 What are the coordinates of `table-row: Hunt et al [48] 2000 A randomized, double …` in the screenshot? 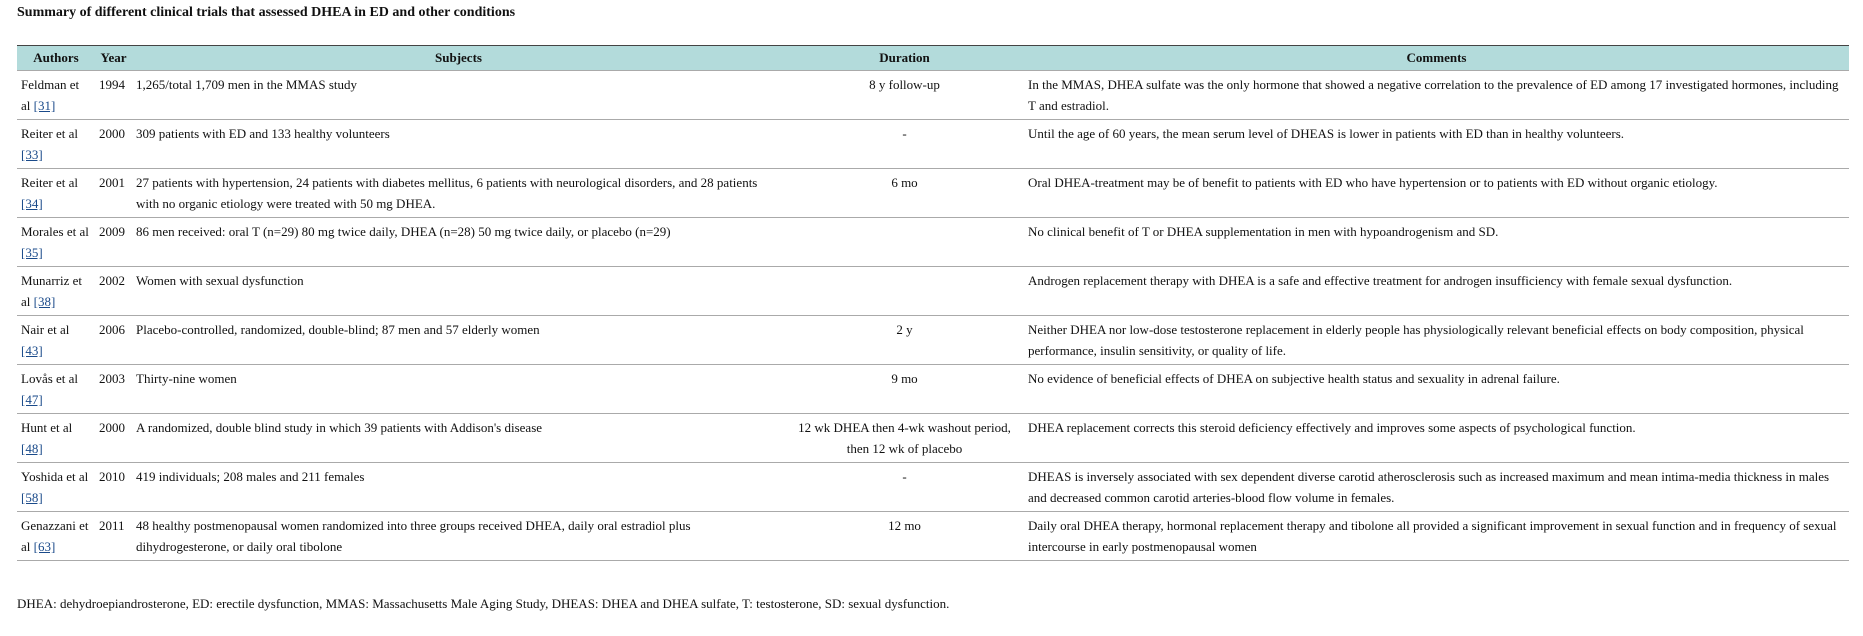 It's located at (933, 438).